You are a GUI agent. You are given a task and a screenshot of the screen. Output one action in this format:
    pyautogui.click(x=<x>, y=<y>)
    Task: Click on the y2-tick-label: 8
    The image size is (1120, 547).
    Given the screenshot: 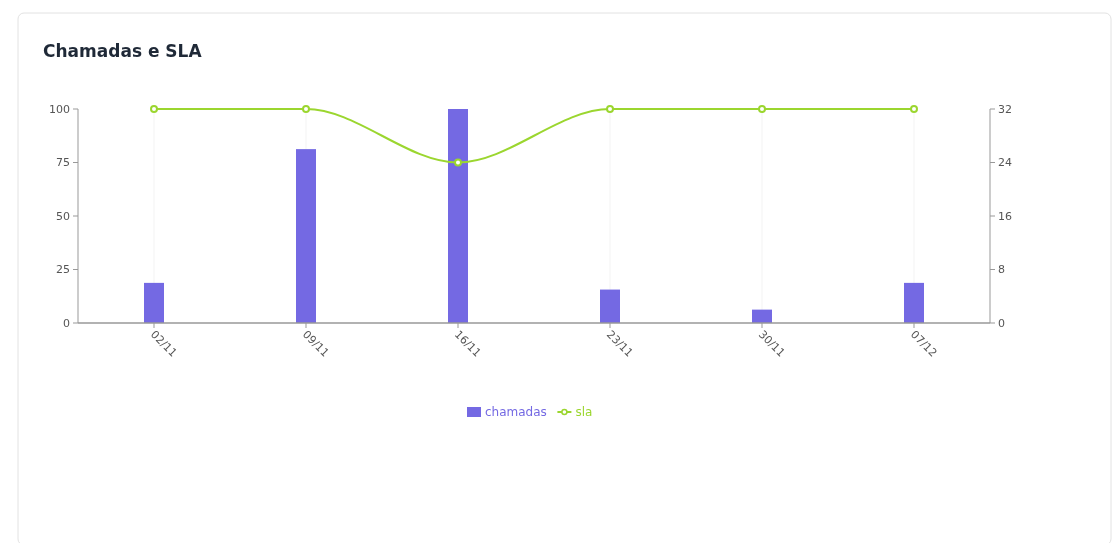 What is the action you would take?
    pyautogui.click(x=1001, y=270)
    